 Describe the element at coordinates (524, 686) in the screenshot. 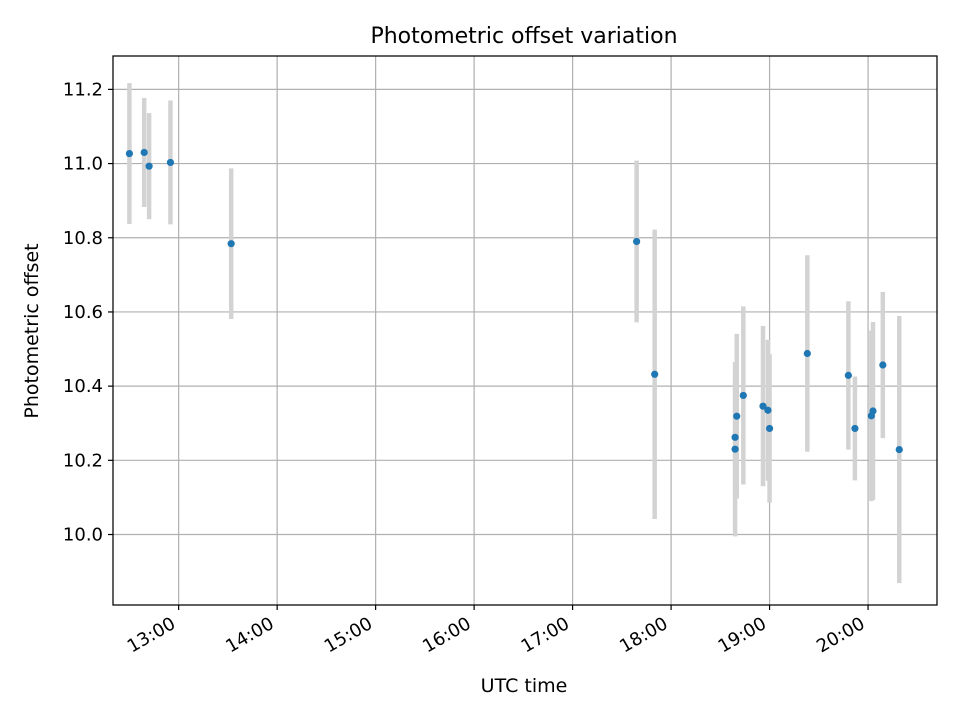

I see `x-axis-label: UTC time` at that location.